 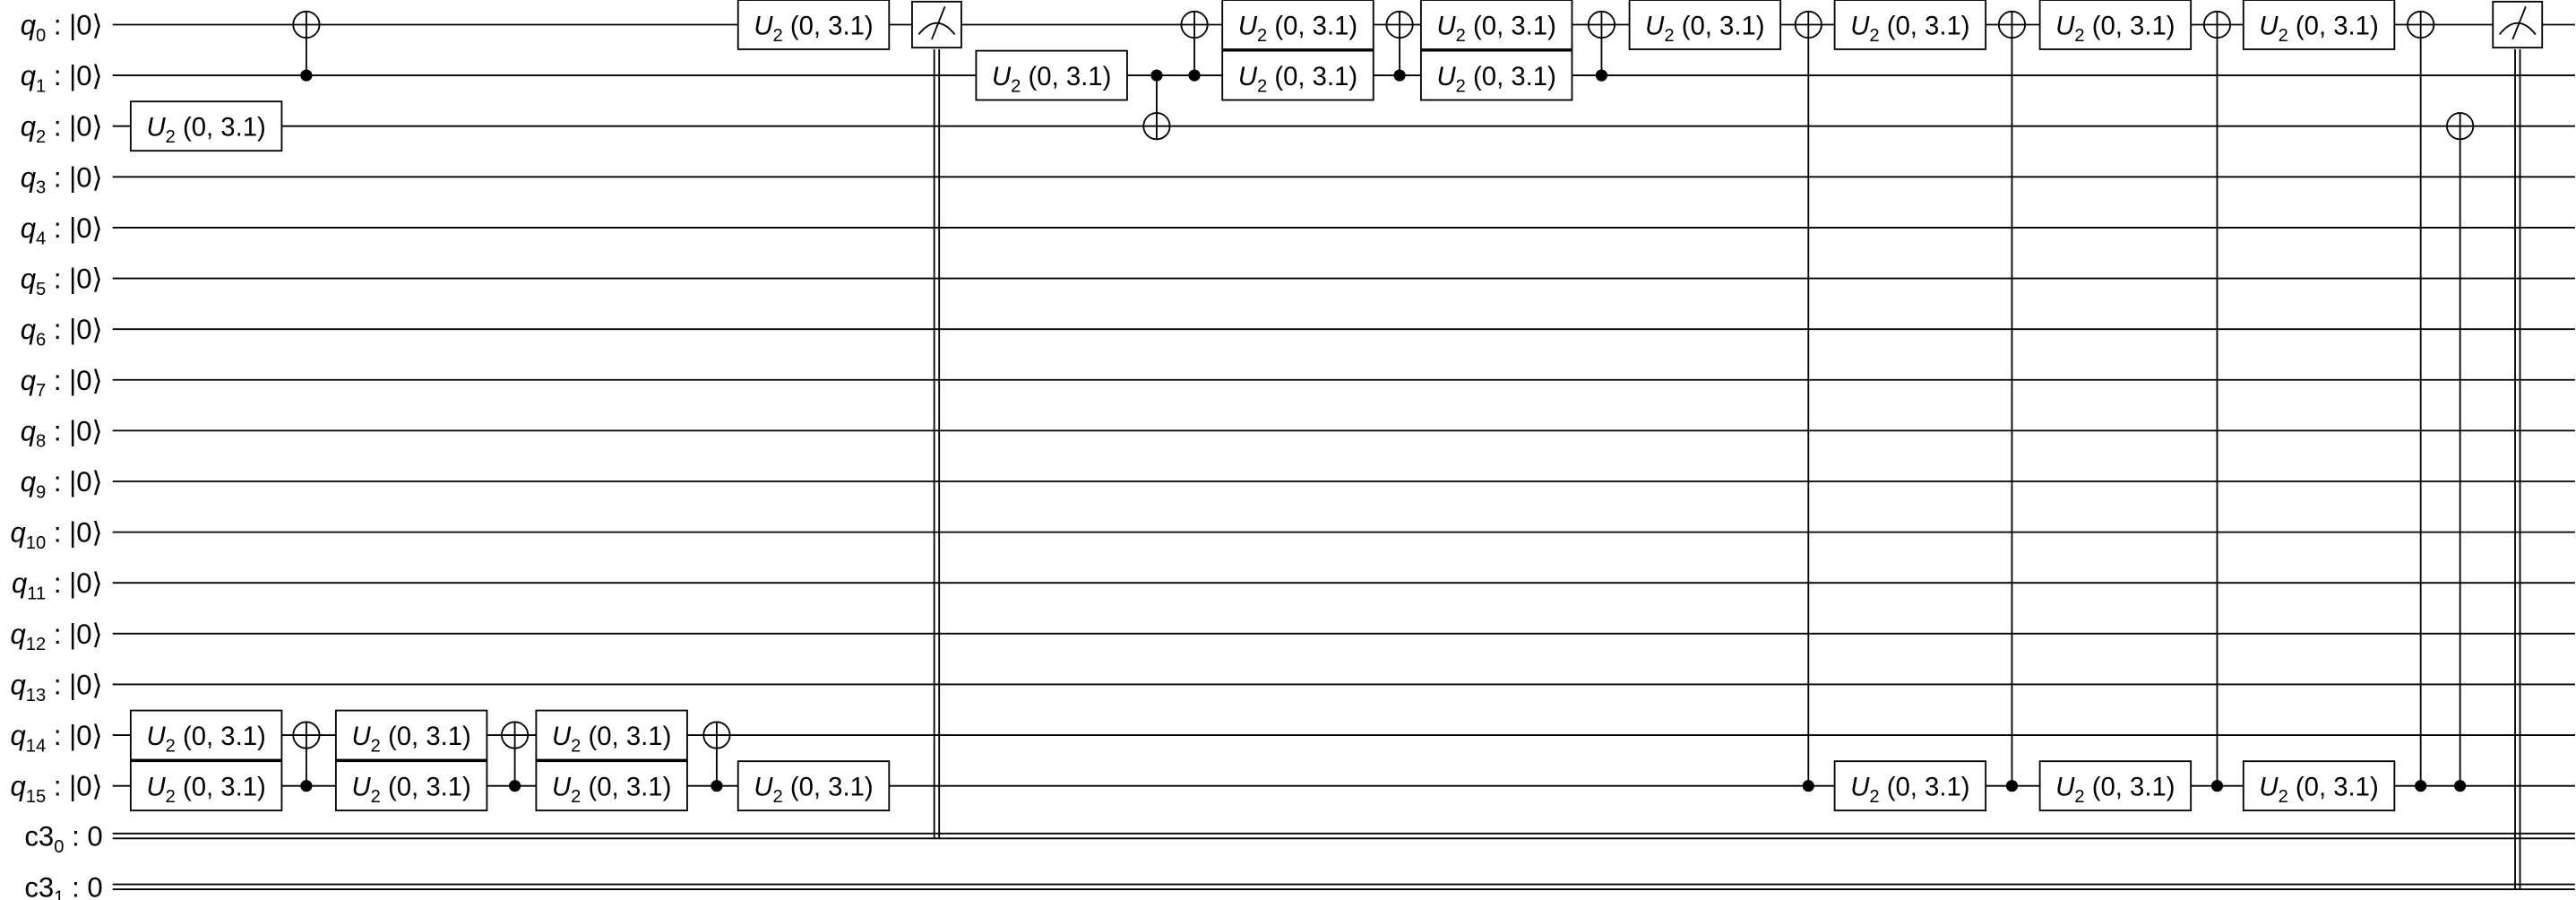 What do you see at coordinates (62, 332) in the screenshot?
I see `qubit-label: q6 : |0⟩` at bounding box center [62, 332].